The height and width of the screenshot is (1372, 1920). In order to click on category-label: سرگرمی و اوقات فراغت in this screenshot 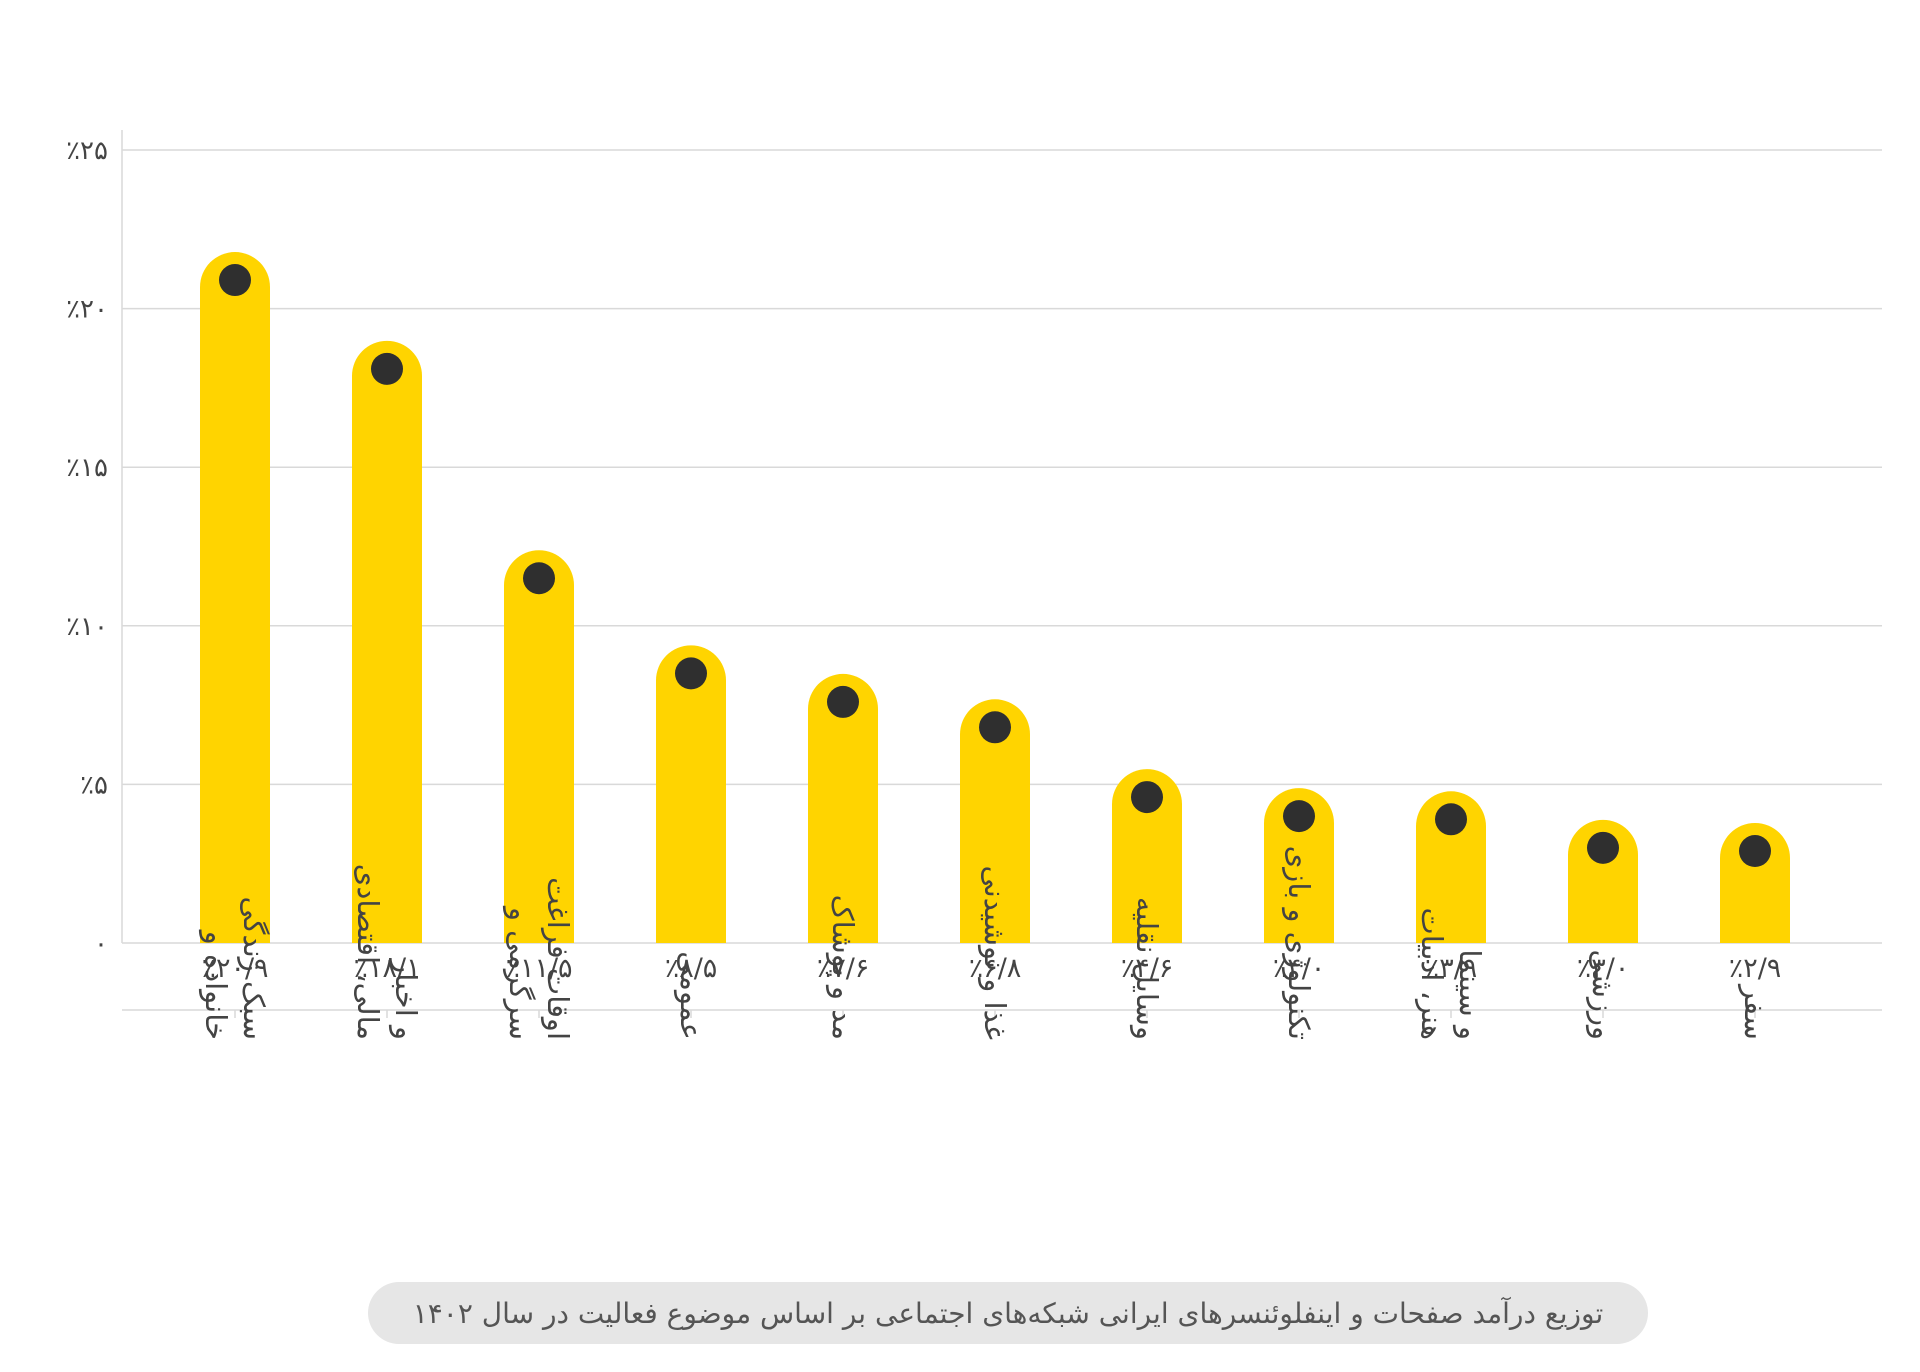, I will do `click(539, 958)`.